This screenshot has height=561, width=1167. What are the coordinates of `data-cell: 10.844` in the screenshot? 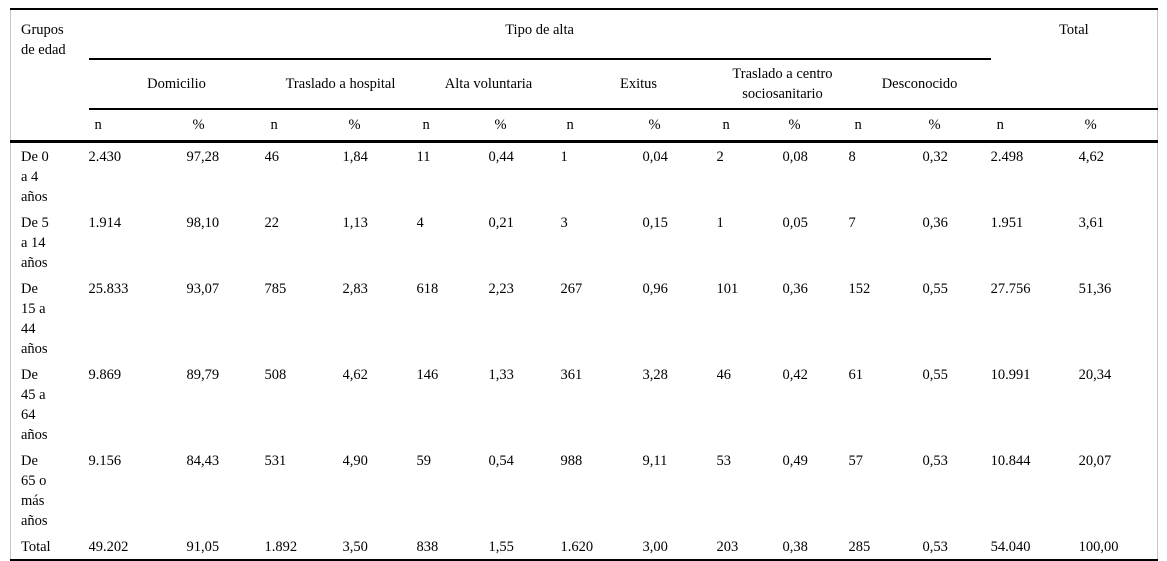 It's located at (1010, 460).